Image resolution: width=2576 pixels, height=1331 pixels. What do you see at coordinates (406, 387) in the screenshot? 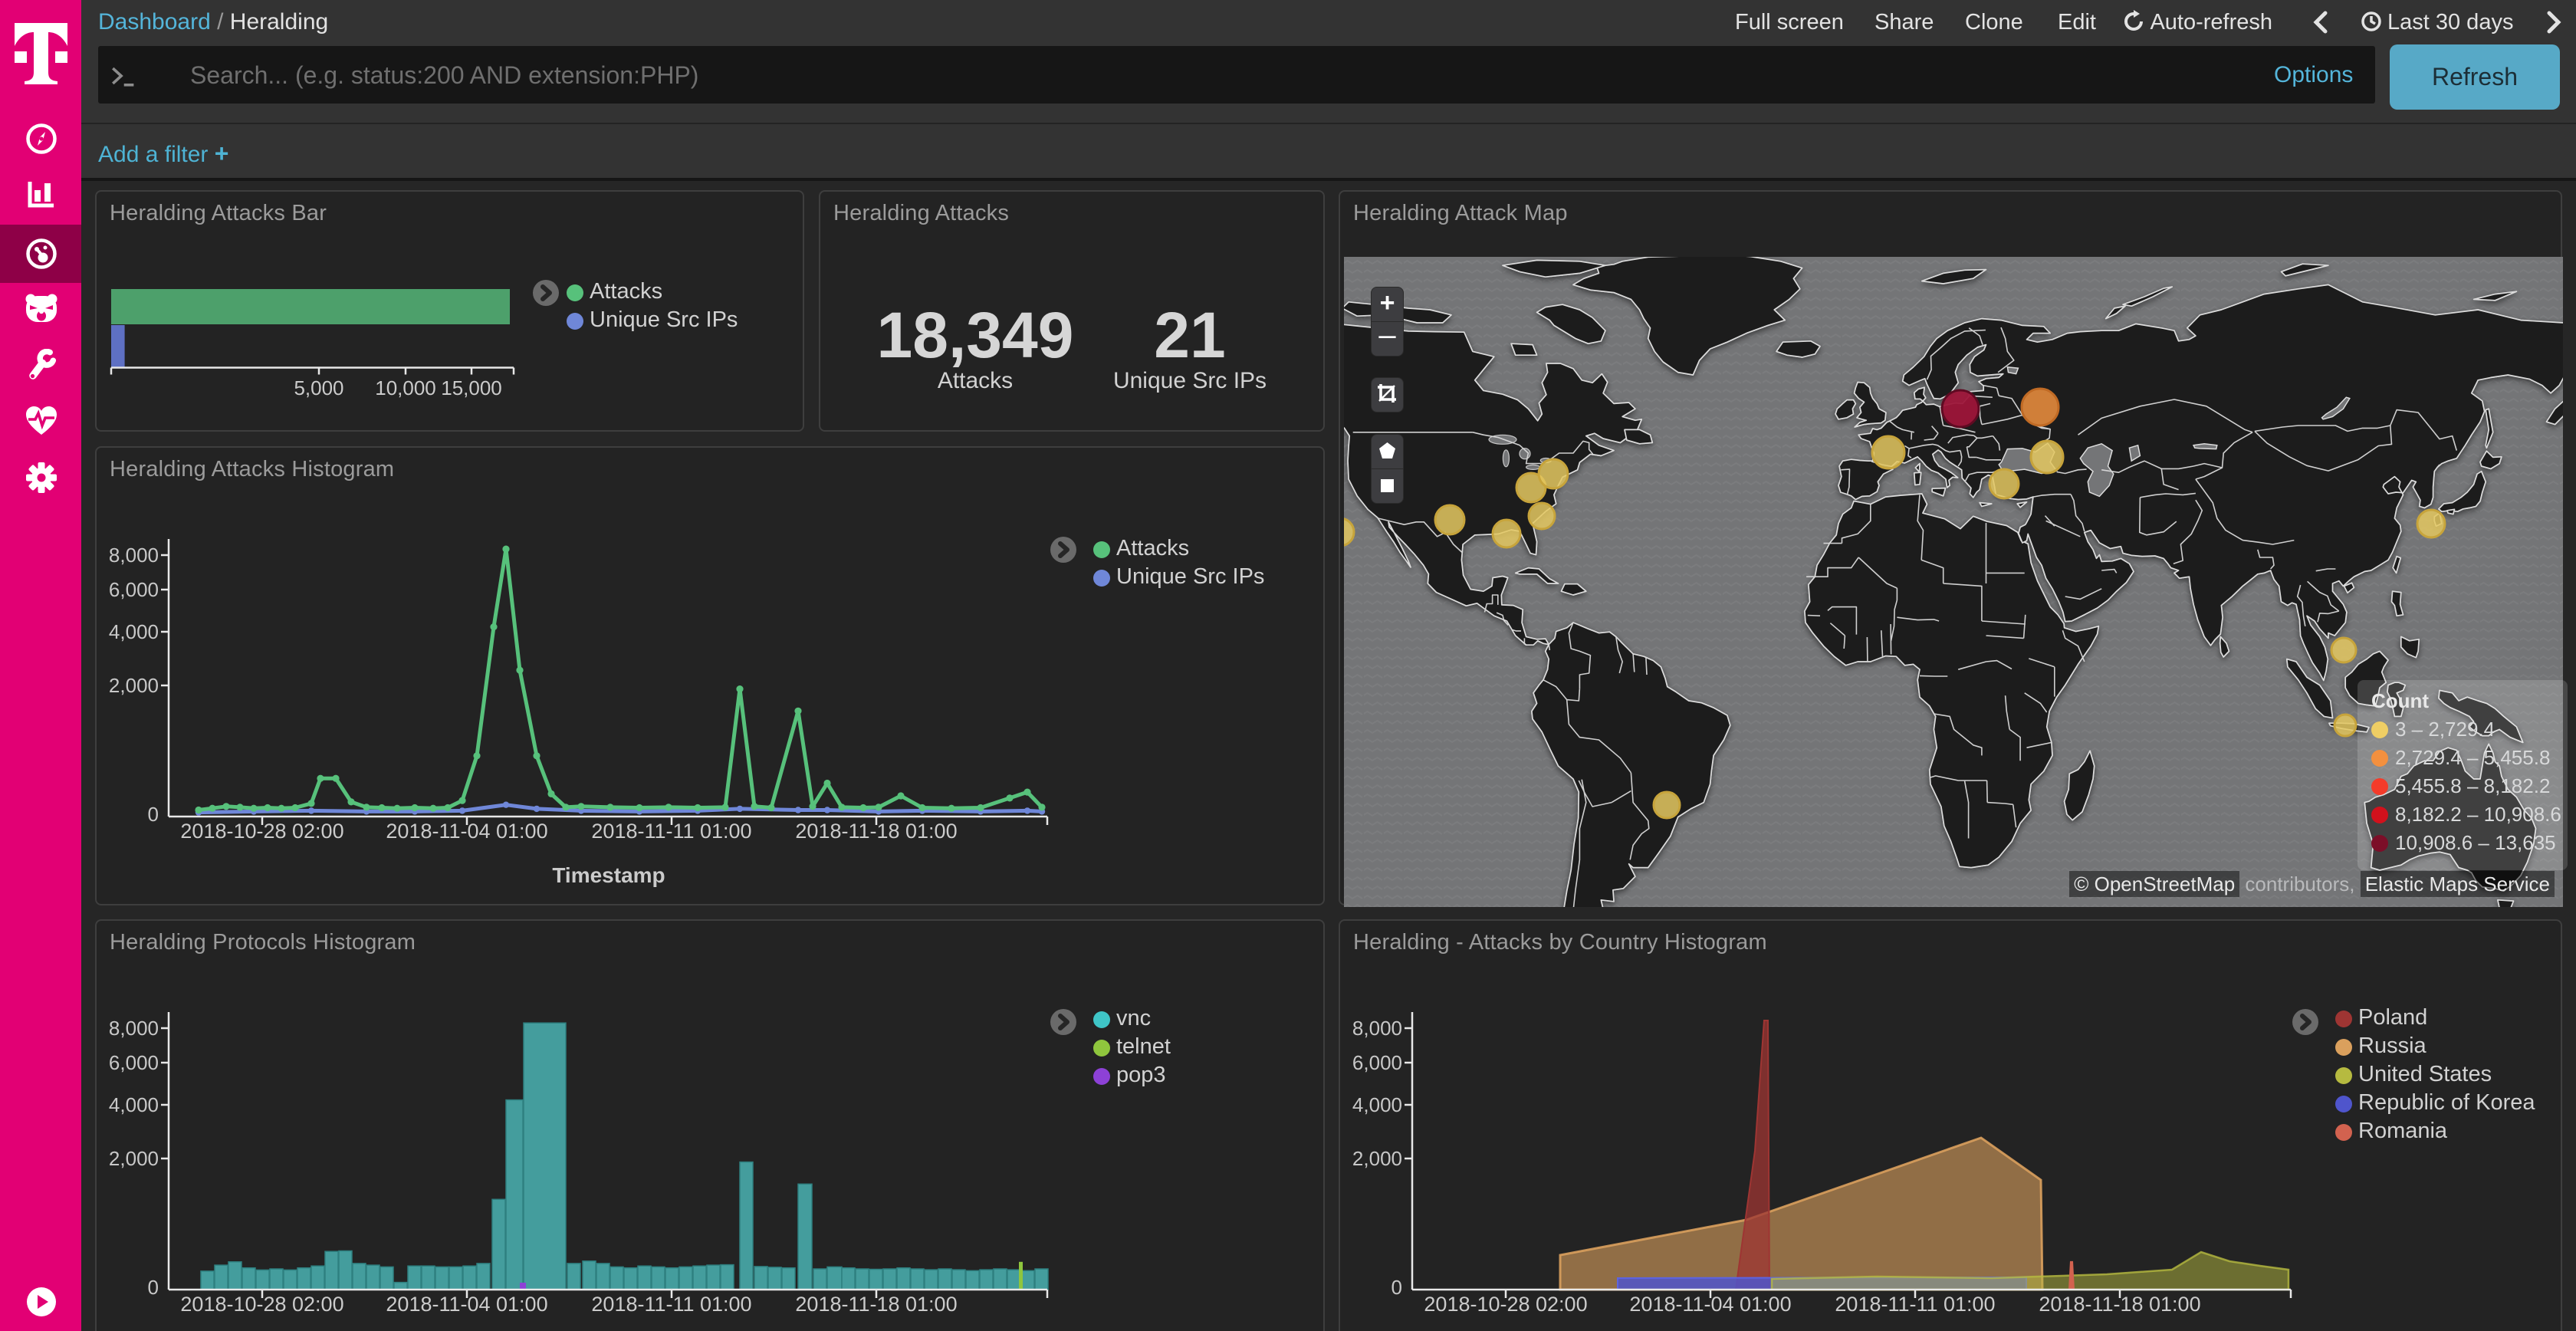
I see `svg-text: 10,000` at bounding box center [406, 387].